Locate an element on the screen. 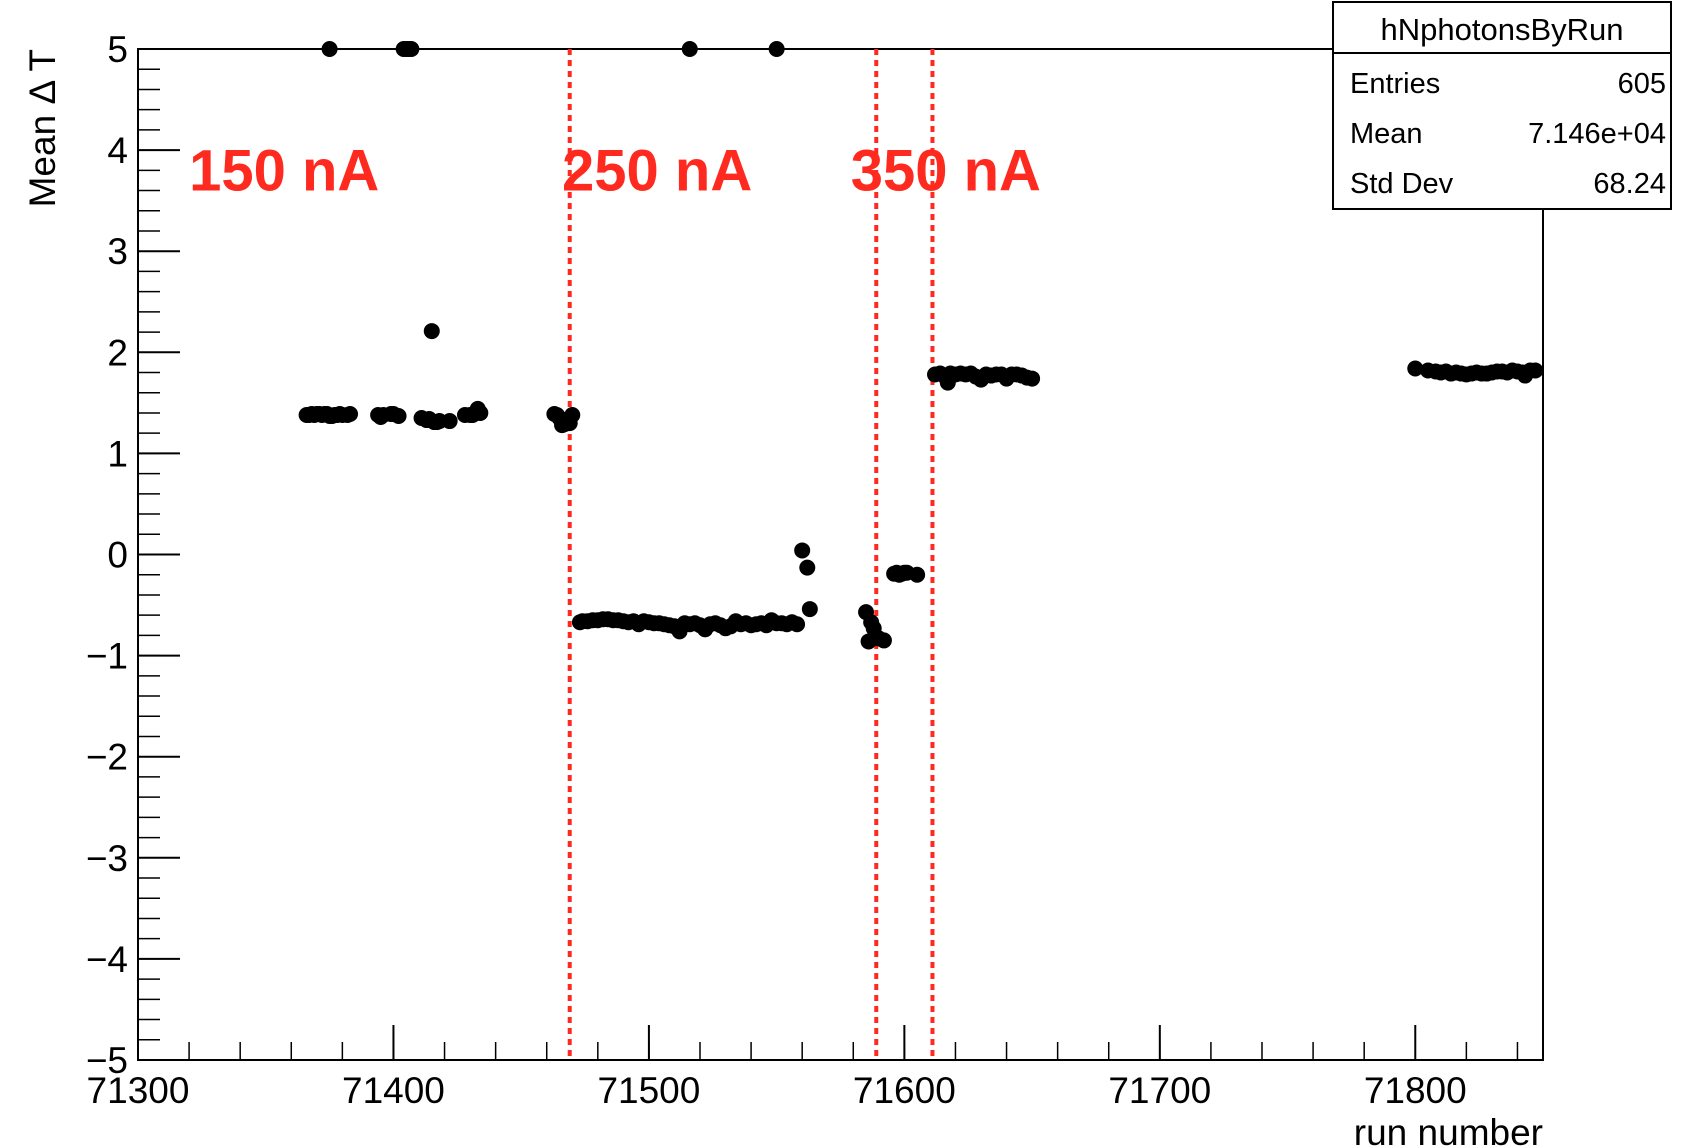  y-axis-title: Mean Δ T is located at coordinates (42, 128).